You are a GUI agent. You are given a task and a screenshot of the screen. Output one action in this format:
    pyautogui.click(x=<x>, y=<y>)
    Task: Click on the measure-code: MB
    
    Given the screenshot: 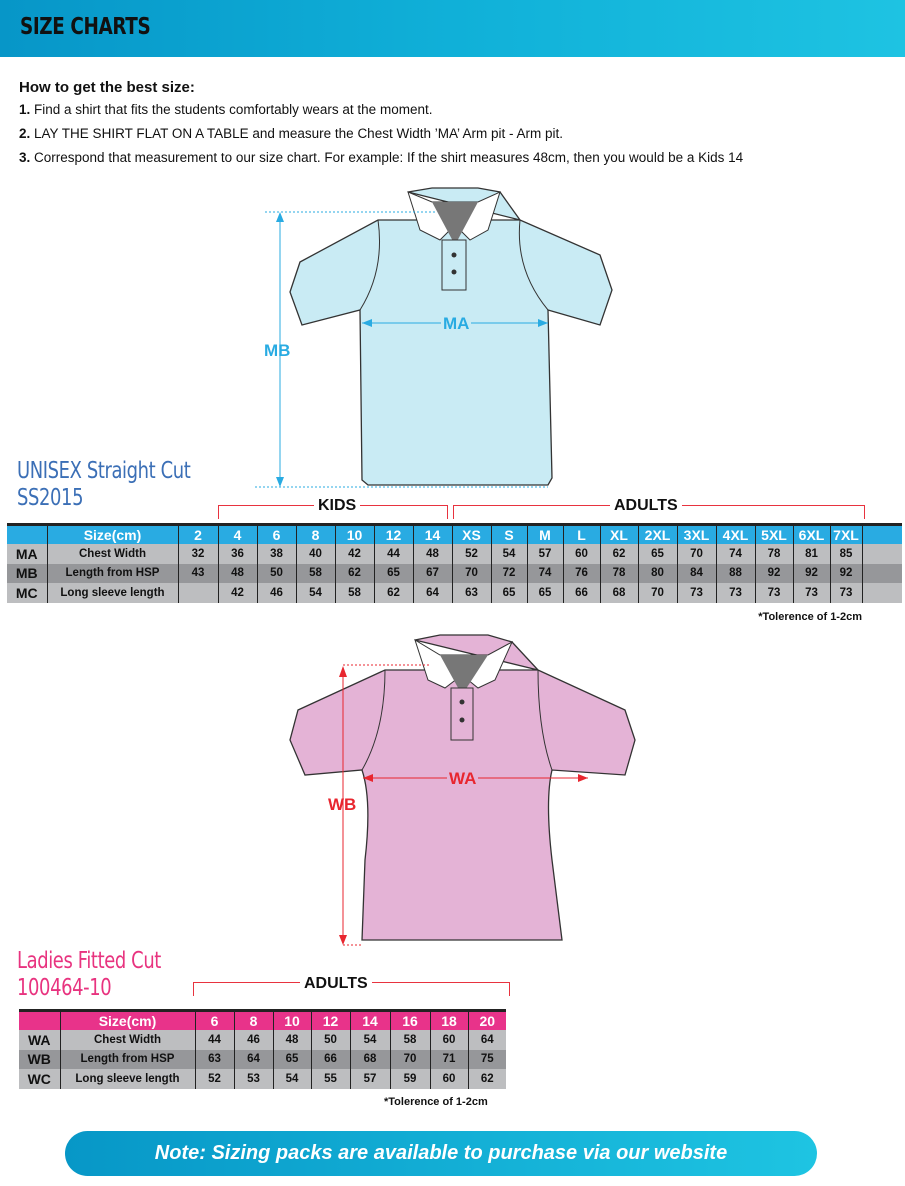 What is the action you would take?
    pyautogui.click(x=27, y=573)
    